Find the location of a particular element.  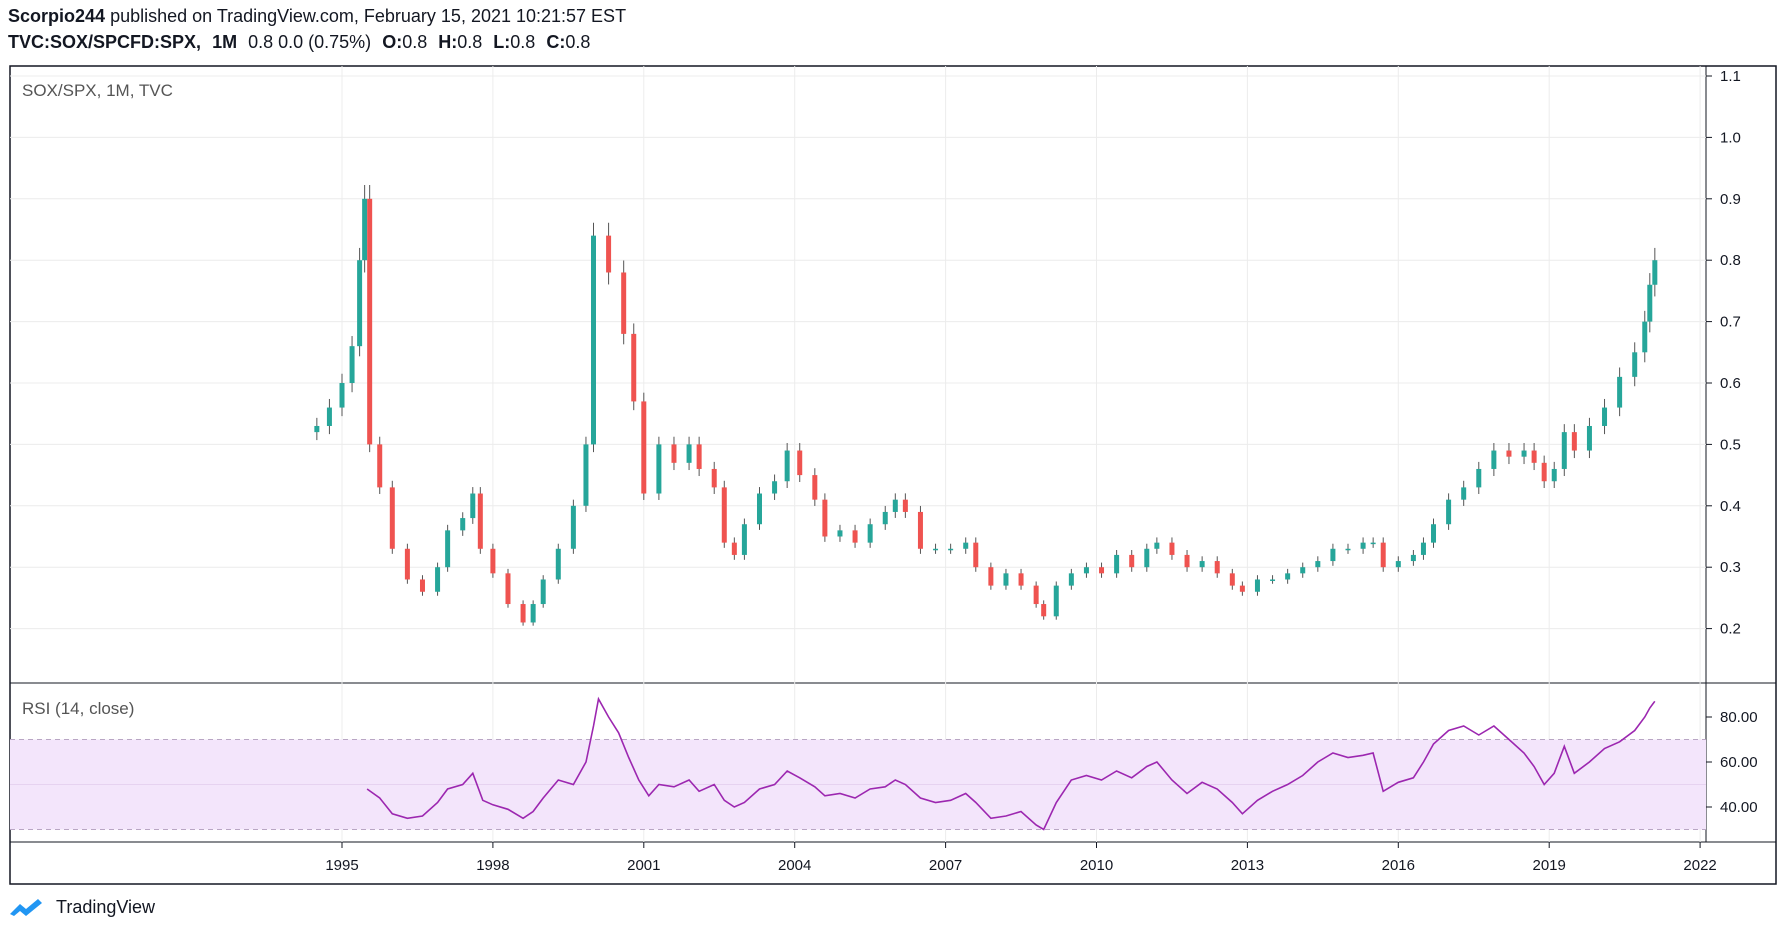

price-tick-label: 0.4 is located at coordinates (1730, 506).